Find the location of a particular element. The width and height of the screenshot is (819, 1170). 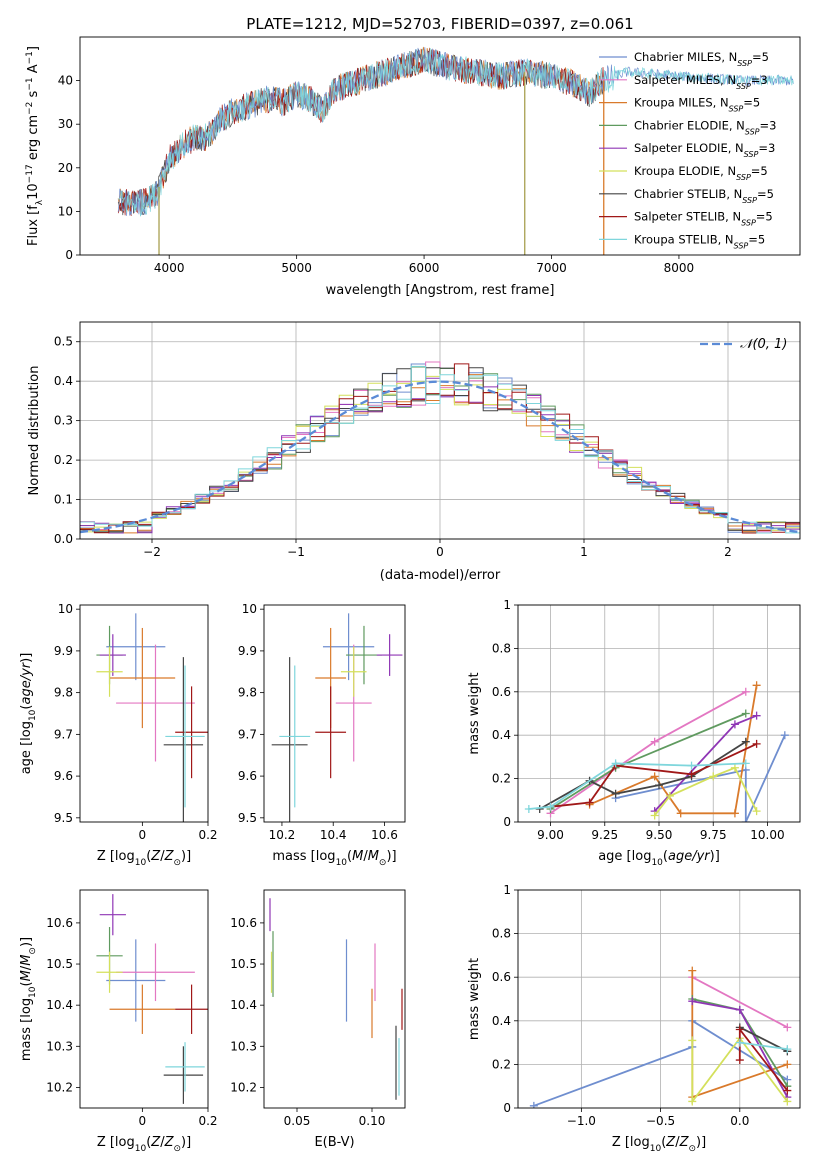

normal-curve is located at coordinates (440, 457).